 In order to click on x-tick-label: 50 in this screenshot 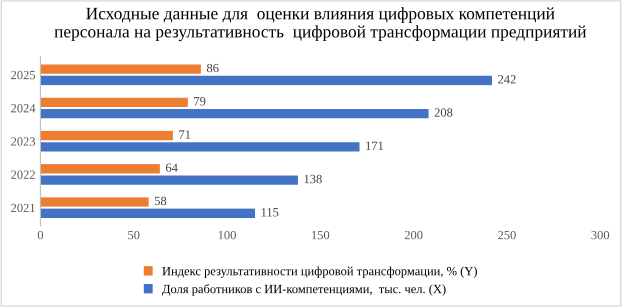, I will do `click(134, 235)`.